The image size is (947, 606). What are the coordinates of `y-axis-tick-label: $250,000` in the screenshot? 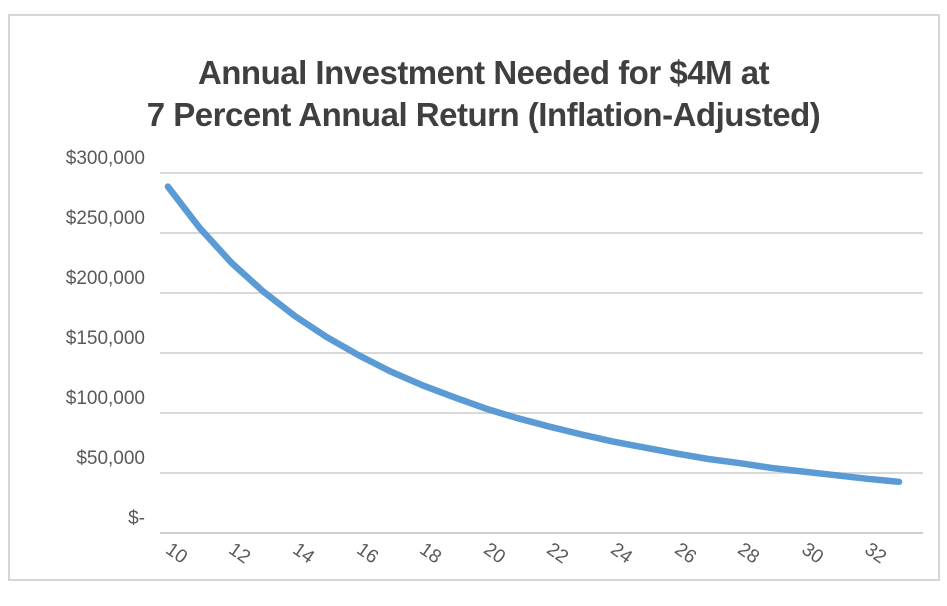 It's located at (105, 218).